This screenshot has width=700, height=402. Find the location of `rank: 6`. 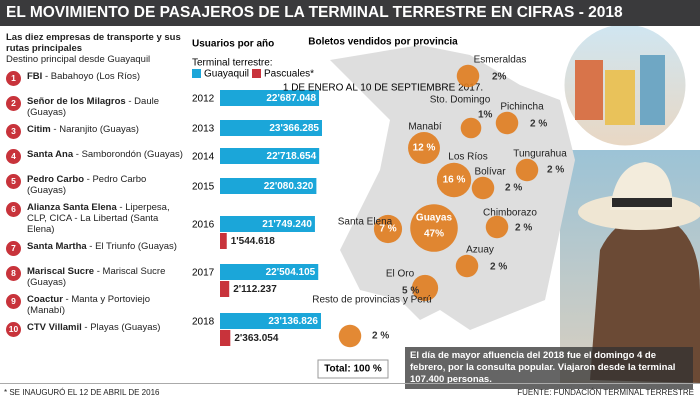

rank: 6 is located at coordinates (13, 209).